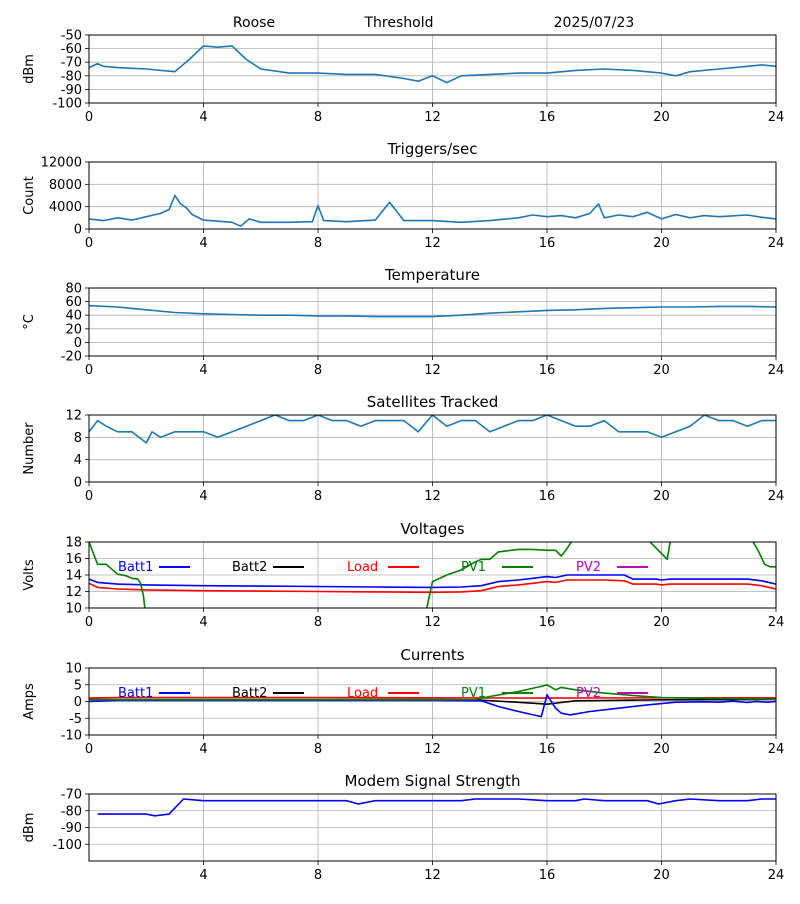 The image size is (800, 904). I want to click on y-tick-label: 8, so click(78, 438).